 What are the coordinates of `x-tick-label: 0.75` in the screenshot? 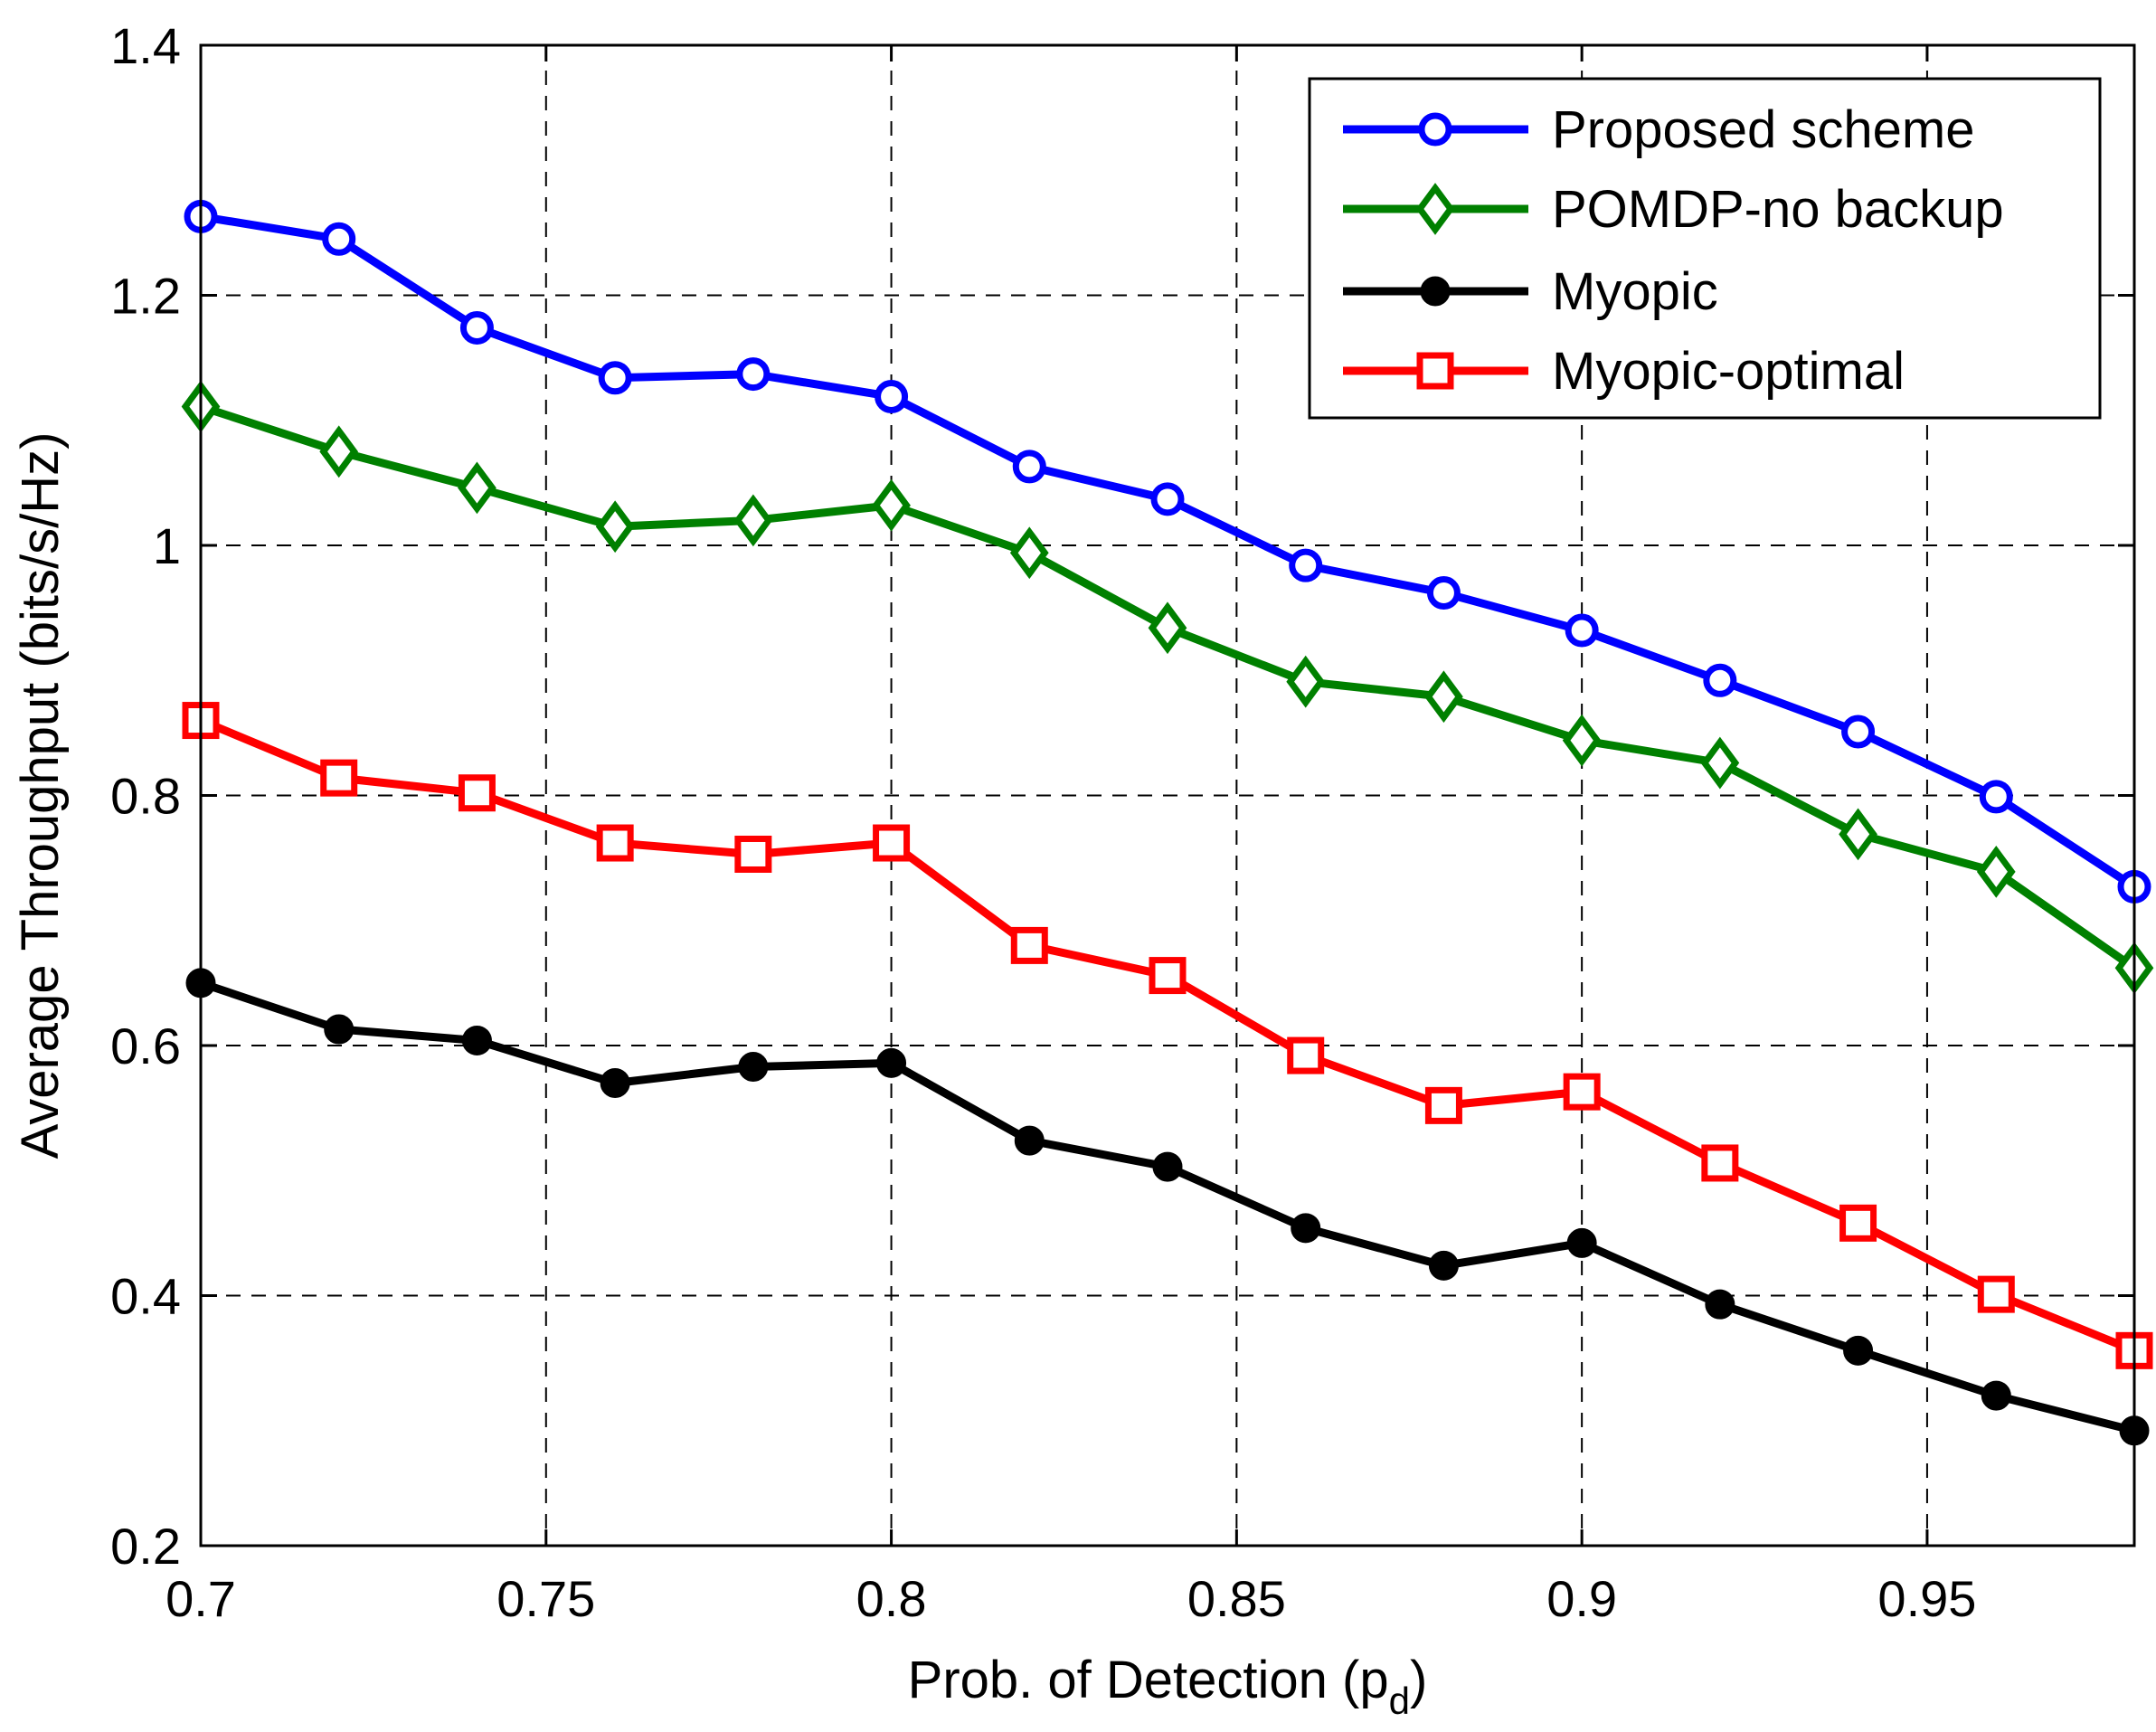 It's located at (545, 1598).